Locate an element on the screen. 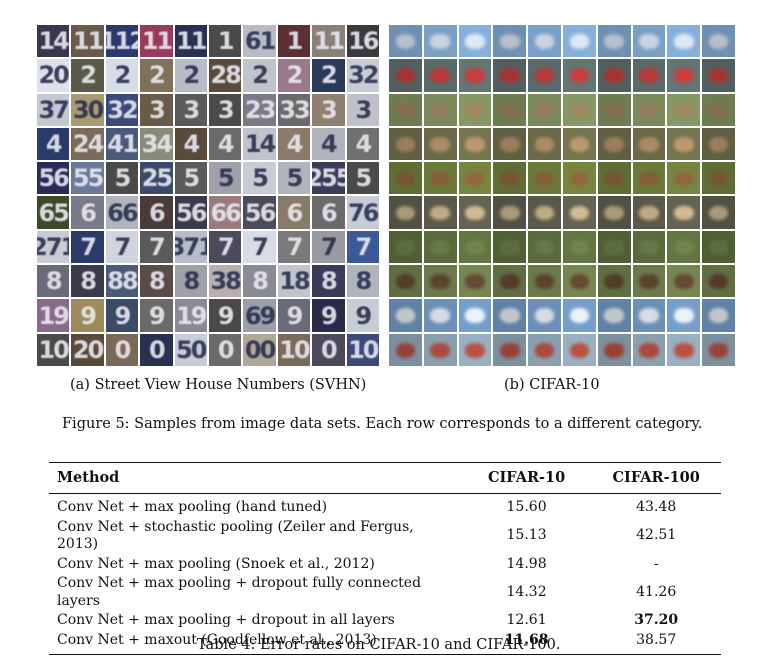 The height and width of the screenshot is (671, 779). svhn-sample-image: 112 is located at coordinates (122, 41).